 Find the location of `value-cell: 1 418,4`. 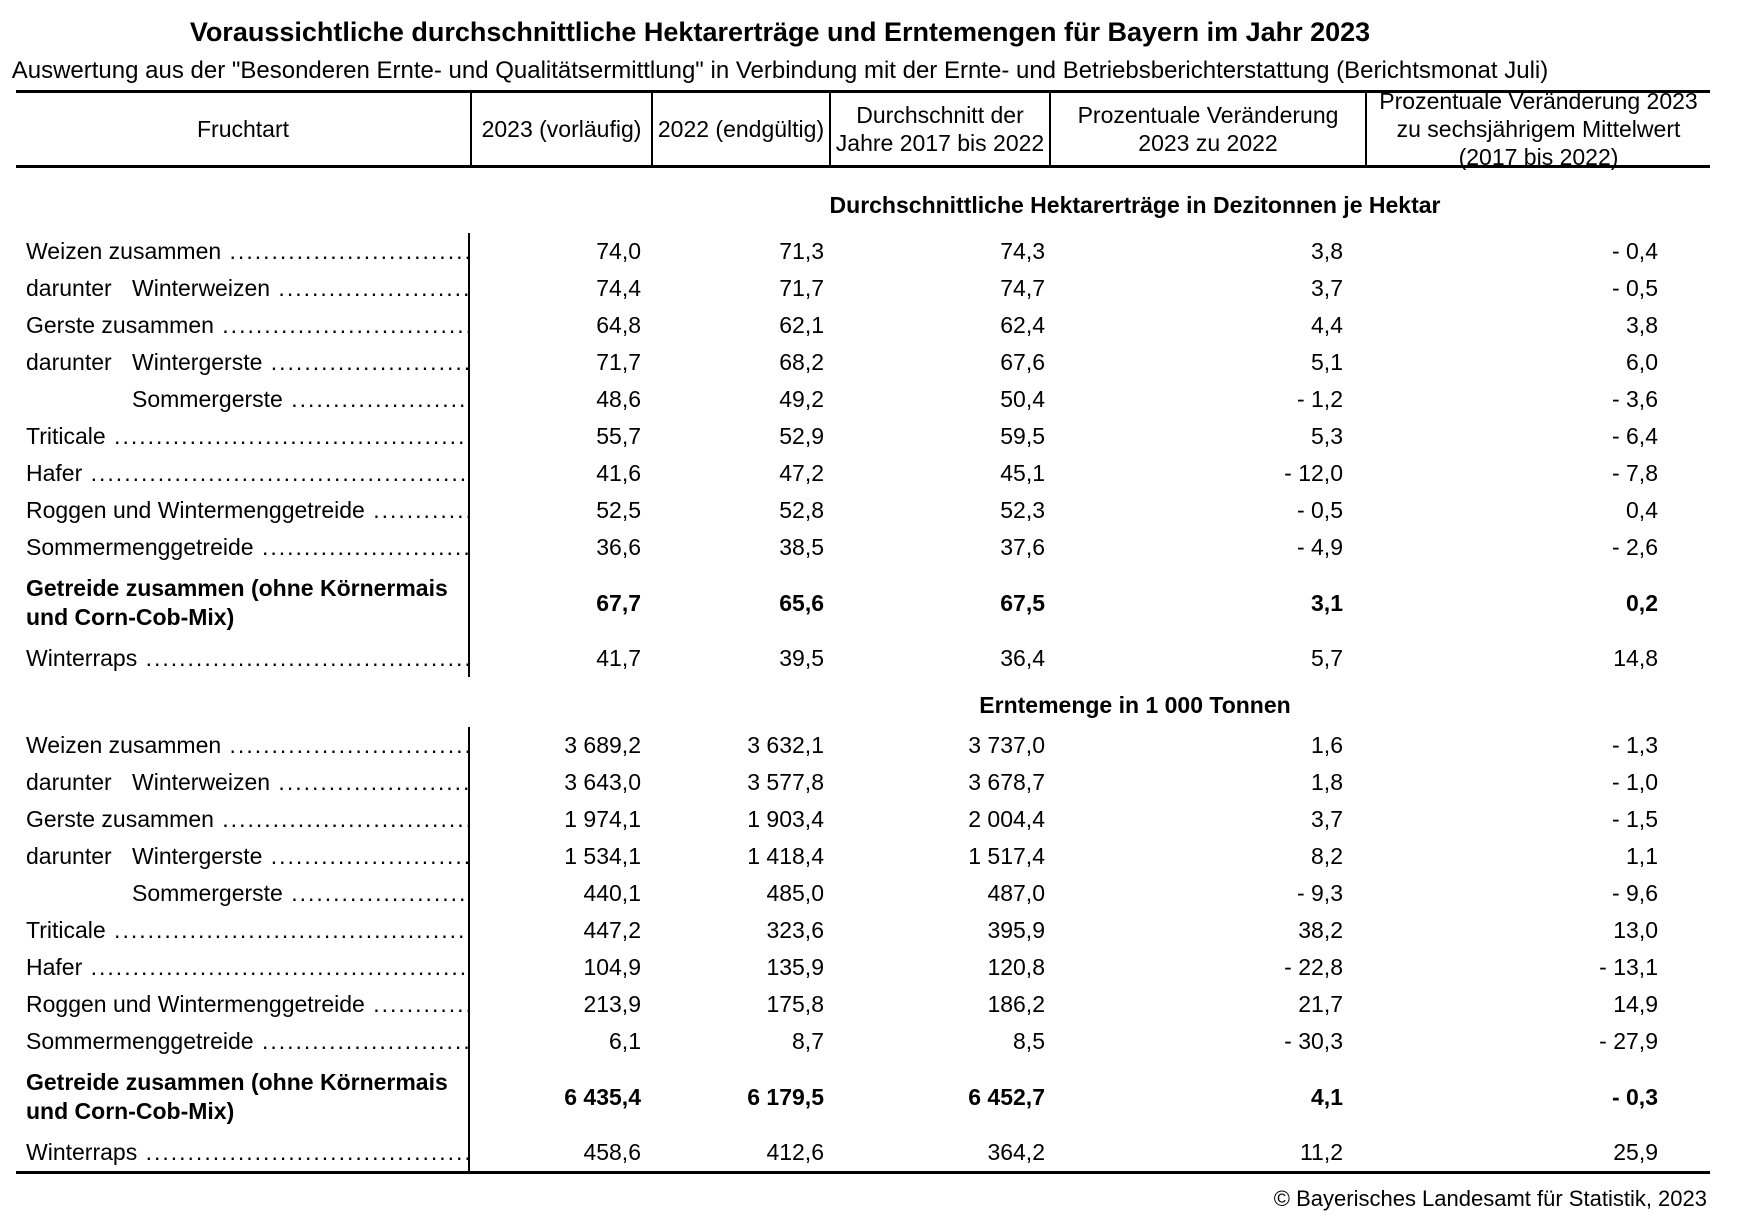

value-cell: 1 418,4 is located at coordinates (785, 856).